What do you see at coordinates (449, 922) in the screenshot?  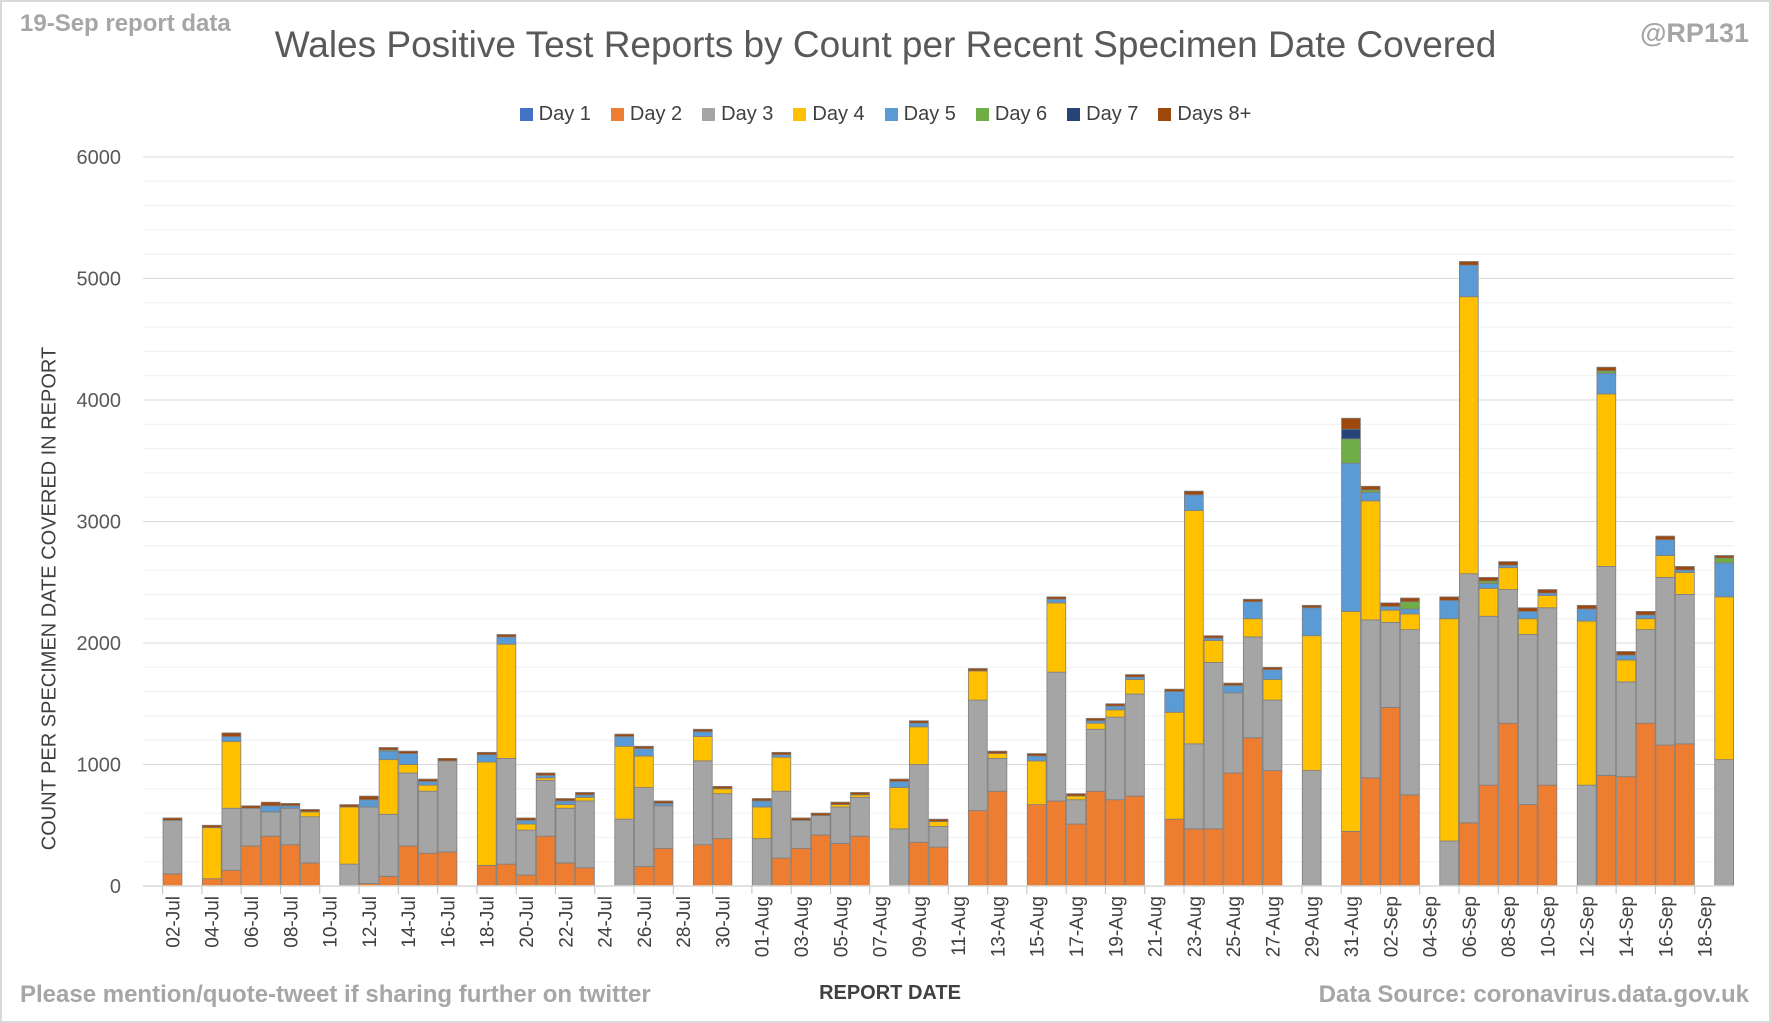 I see `x-tick-label: 16-Jul` at bounding box center [449, 922].